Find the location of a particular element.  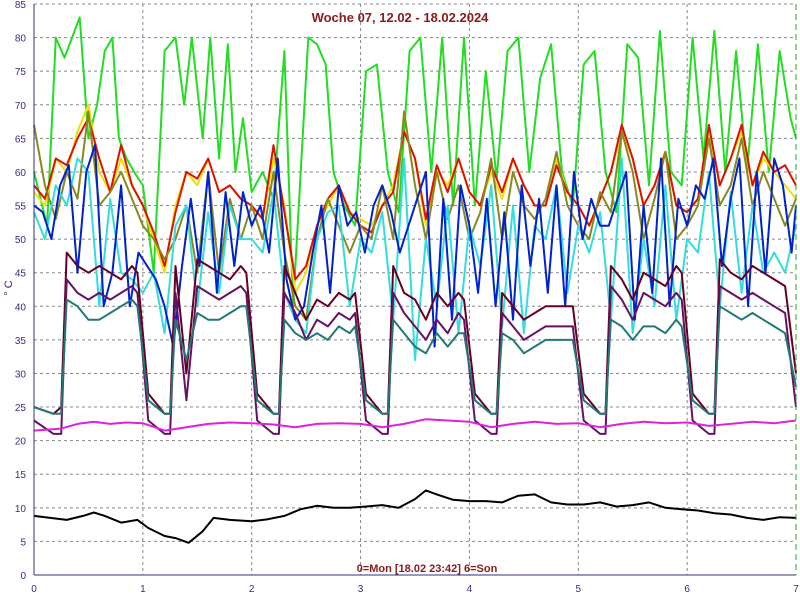

y-tick-label: 25 is located at coordinates (21, 408).